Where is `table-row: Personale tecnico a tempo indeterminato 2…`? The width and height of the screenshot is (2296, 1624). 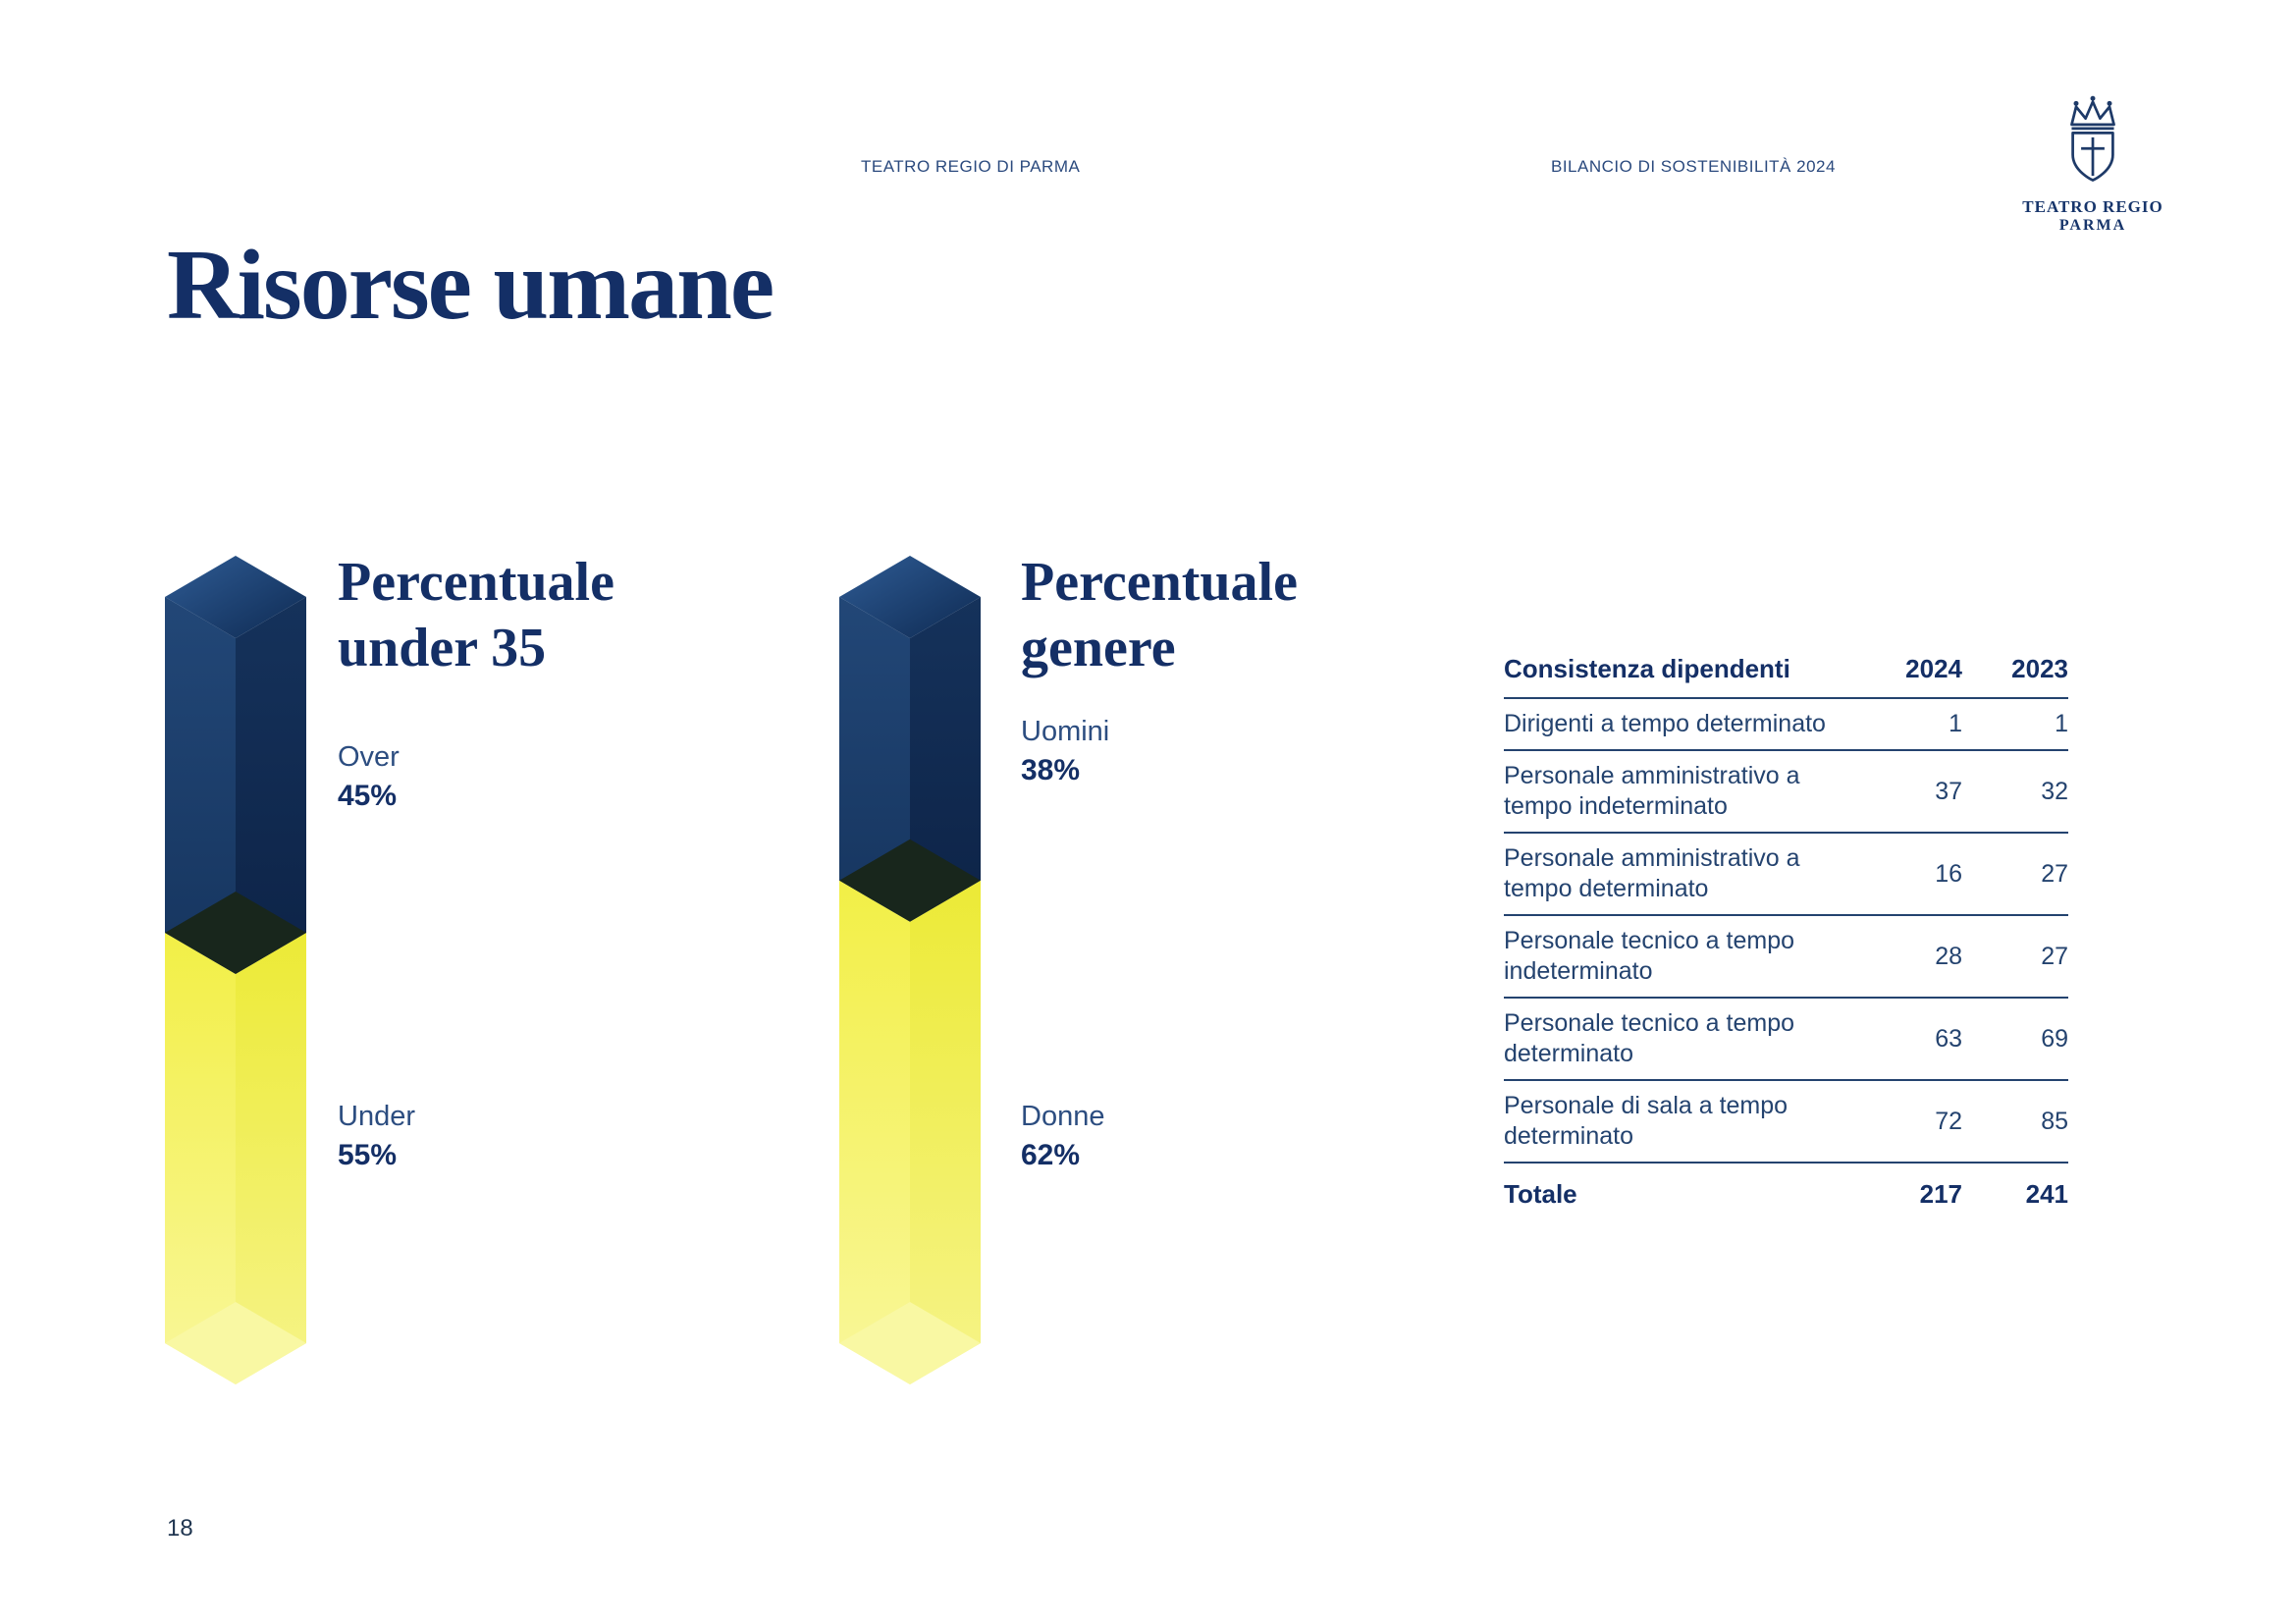 table-row: Personale tecnico a tempo indeterminato 2… is located at coordinates (1786, 957).